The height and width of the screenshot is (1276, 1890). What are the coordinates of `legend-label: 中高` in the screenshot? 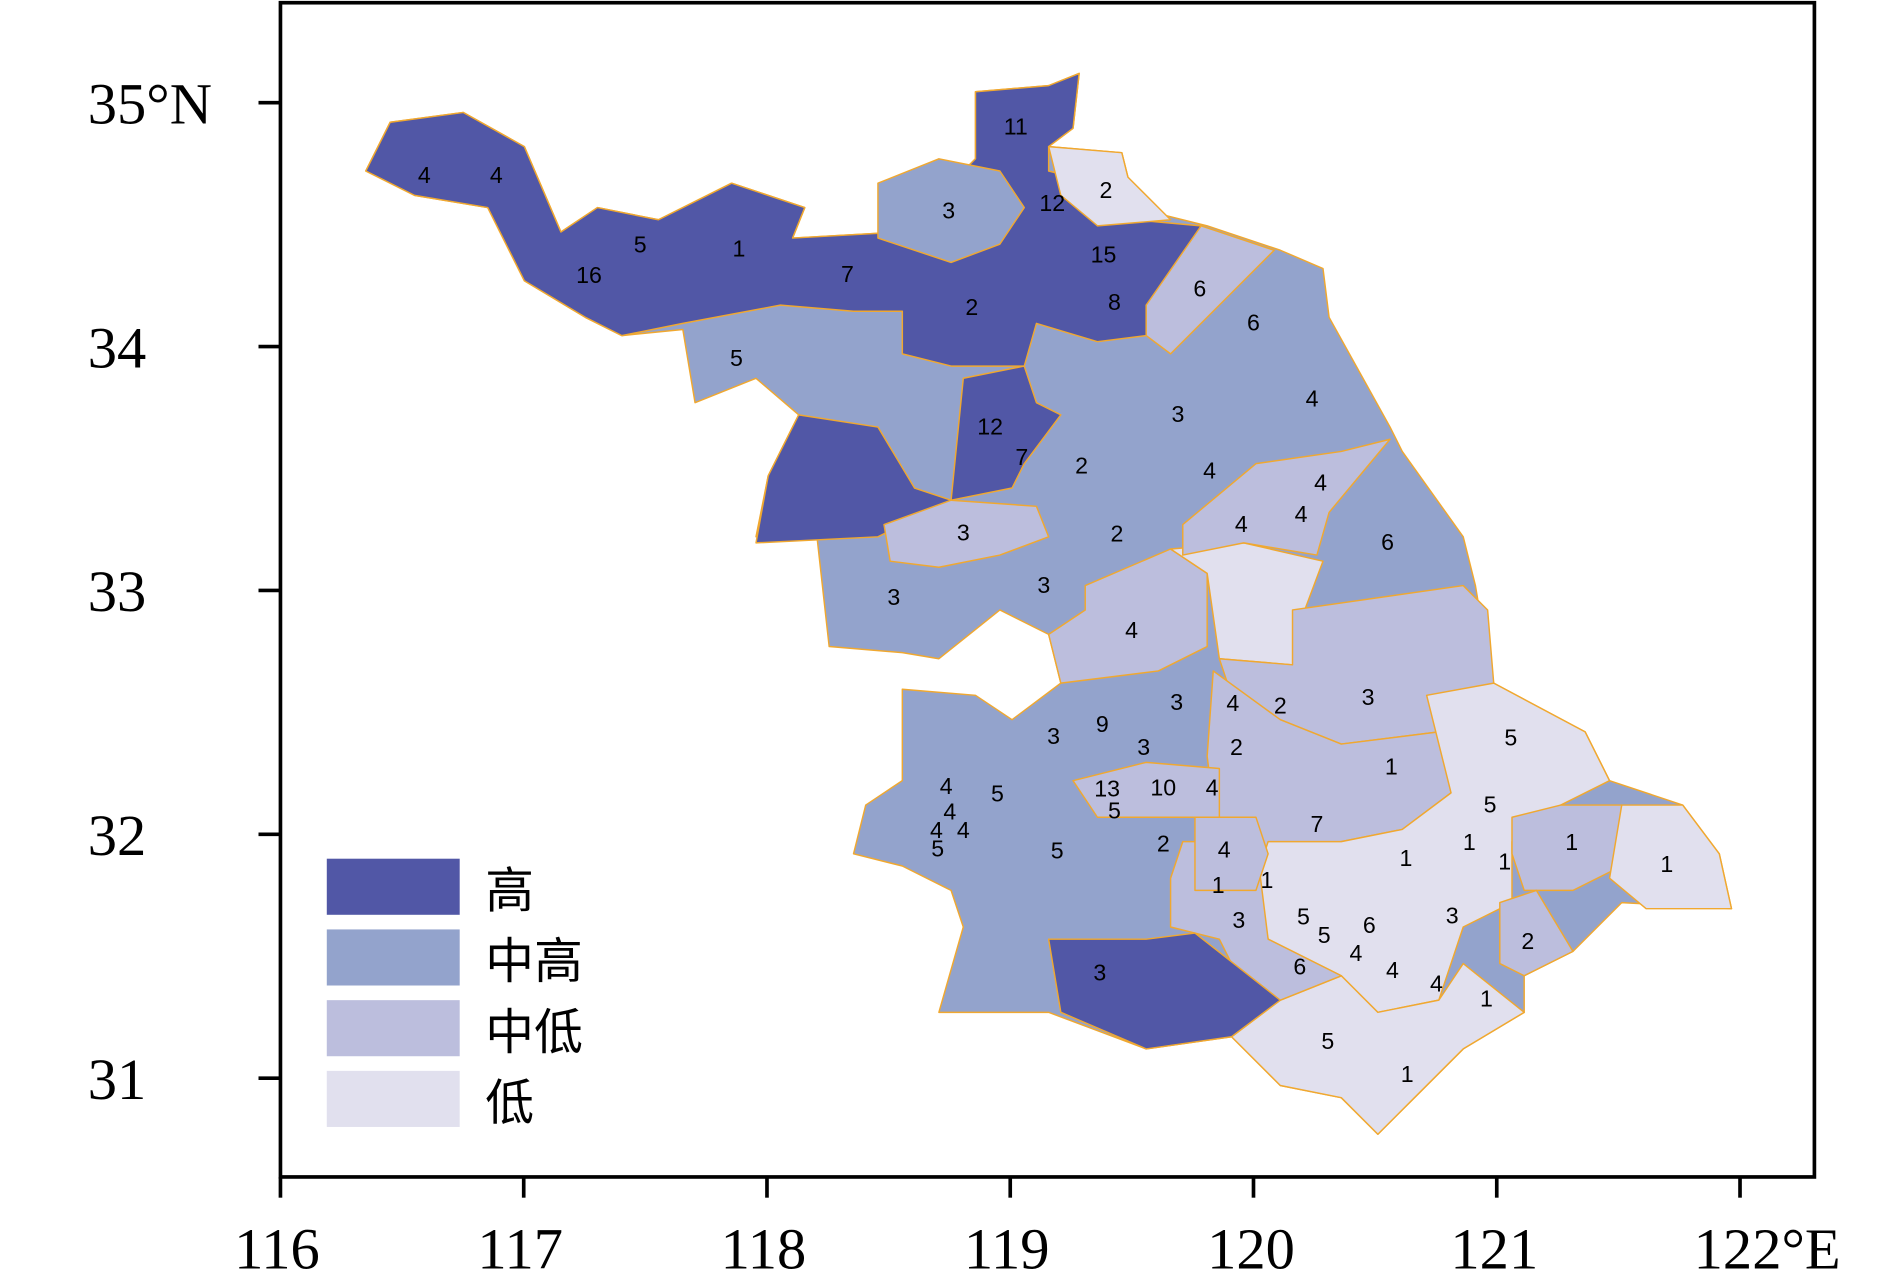 It's located at (534, 961).